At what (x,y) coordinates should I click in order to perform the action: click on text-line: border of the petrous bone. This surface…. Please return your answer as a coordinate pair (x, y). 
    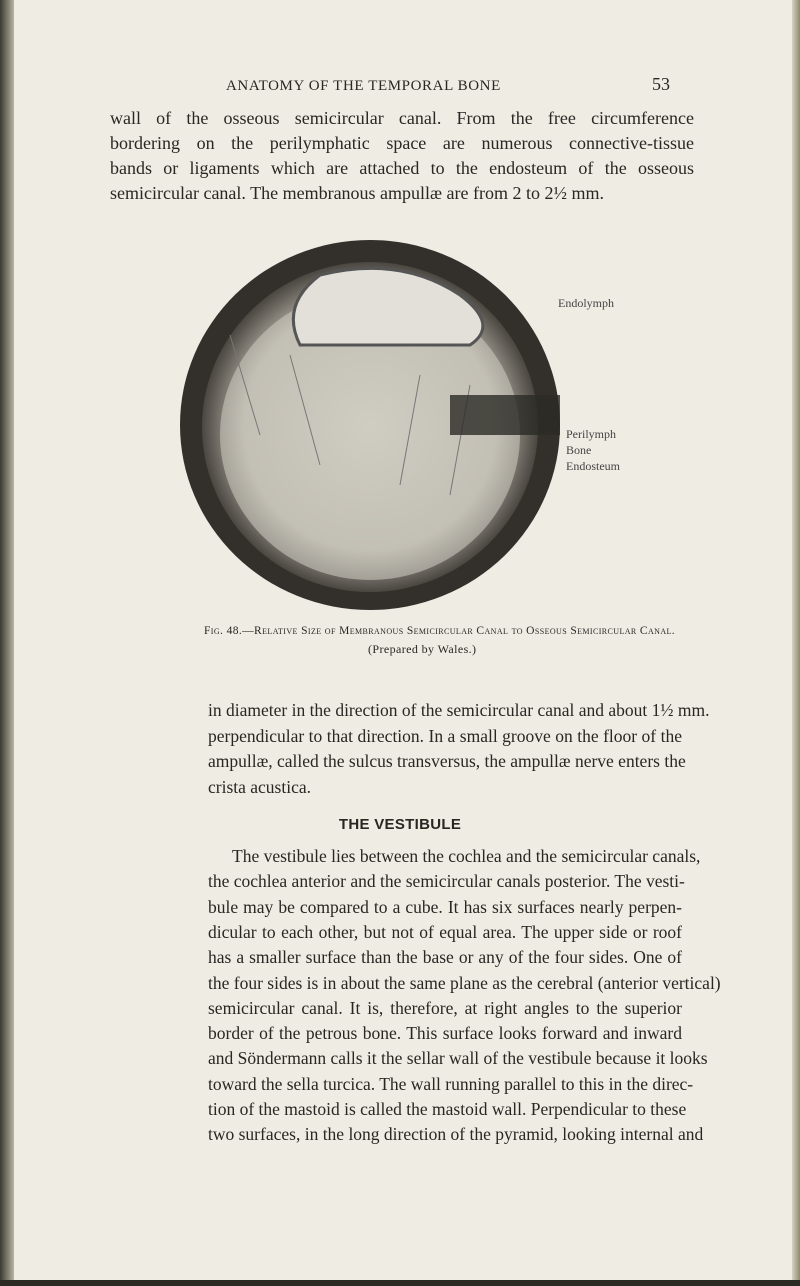
    Looking at the image, I should click on (445, 1033).